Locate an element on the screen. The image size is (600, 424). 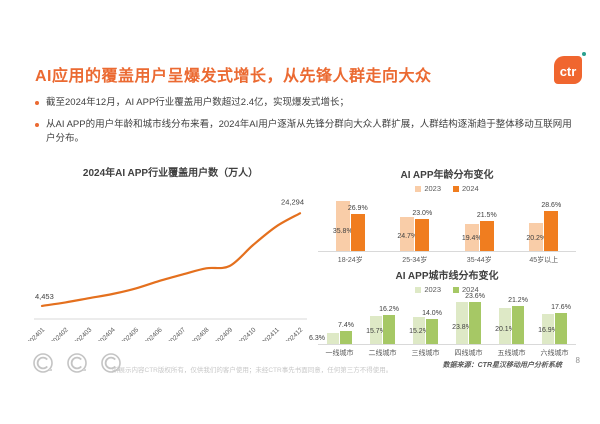
line-chart-title: 2024年AI APP行业覆盖用户数（万人） is located at coordinates (170, 173).